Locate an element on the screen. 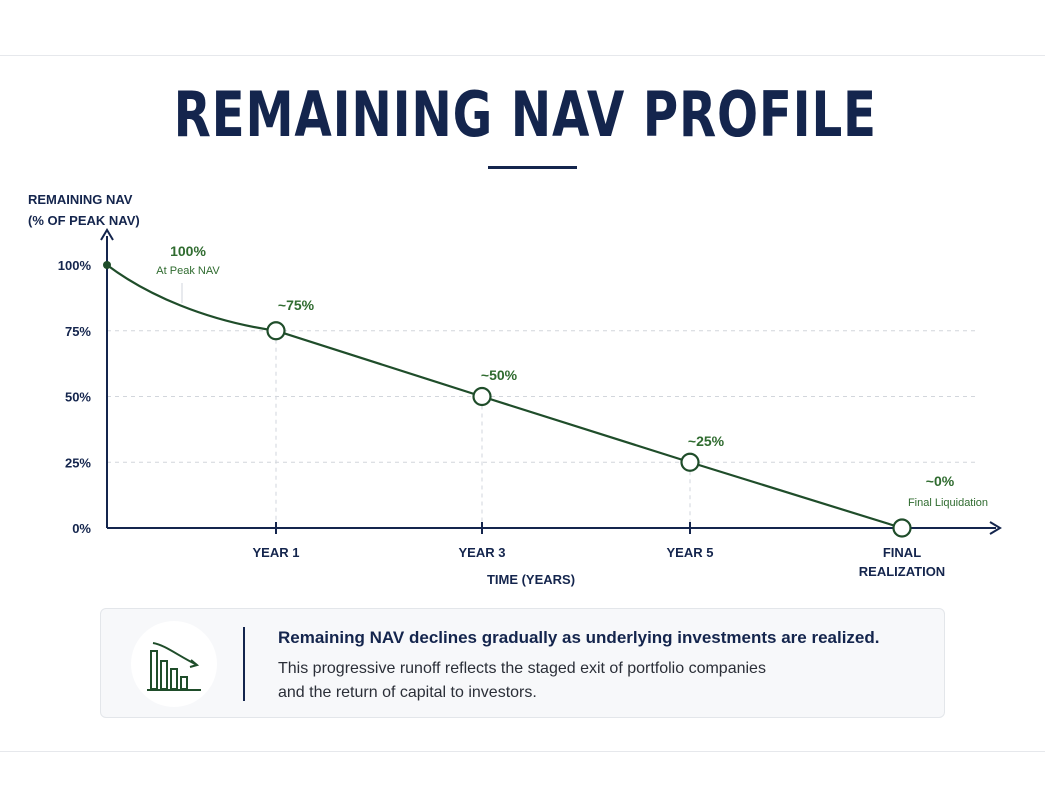 The height and width of the screenshot is (808, 1045). point-label-2: ~50% is located at coordinates (499, 375).